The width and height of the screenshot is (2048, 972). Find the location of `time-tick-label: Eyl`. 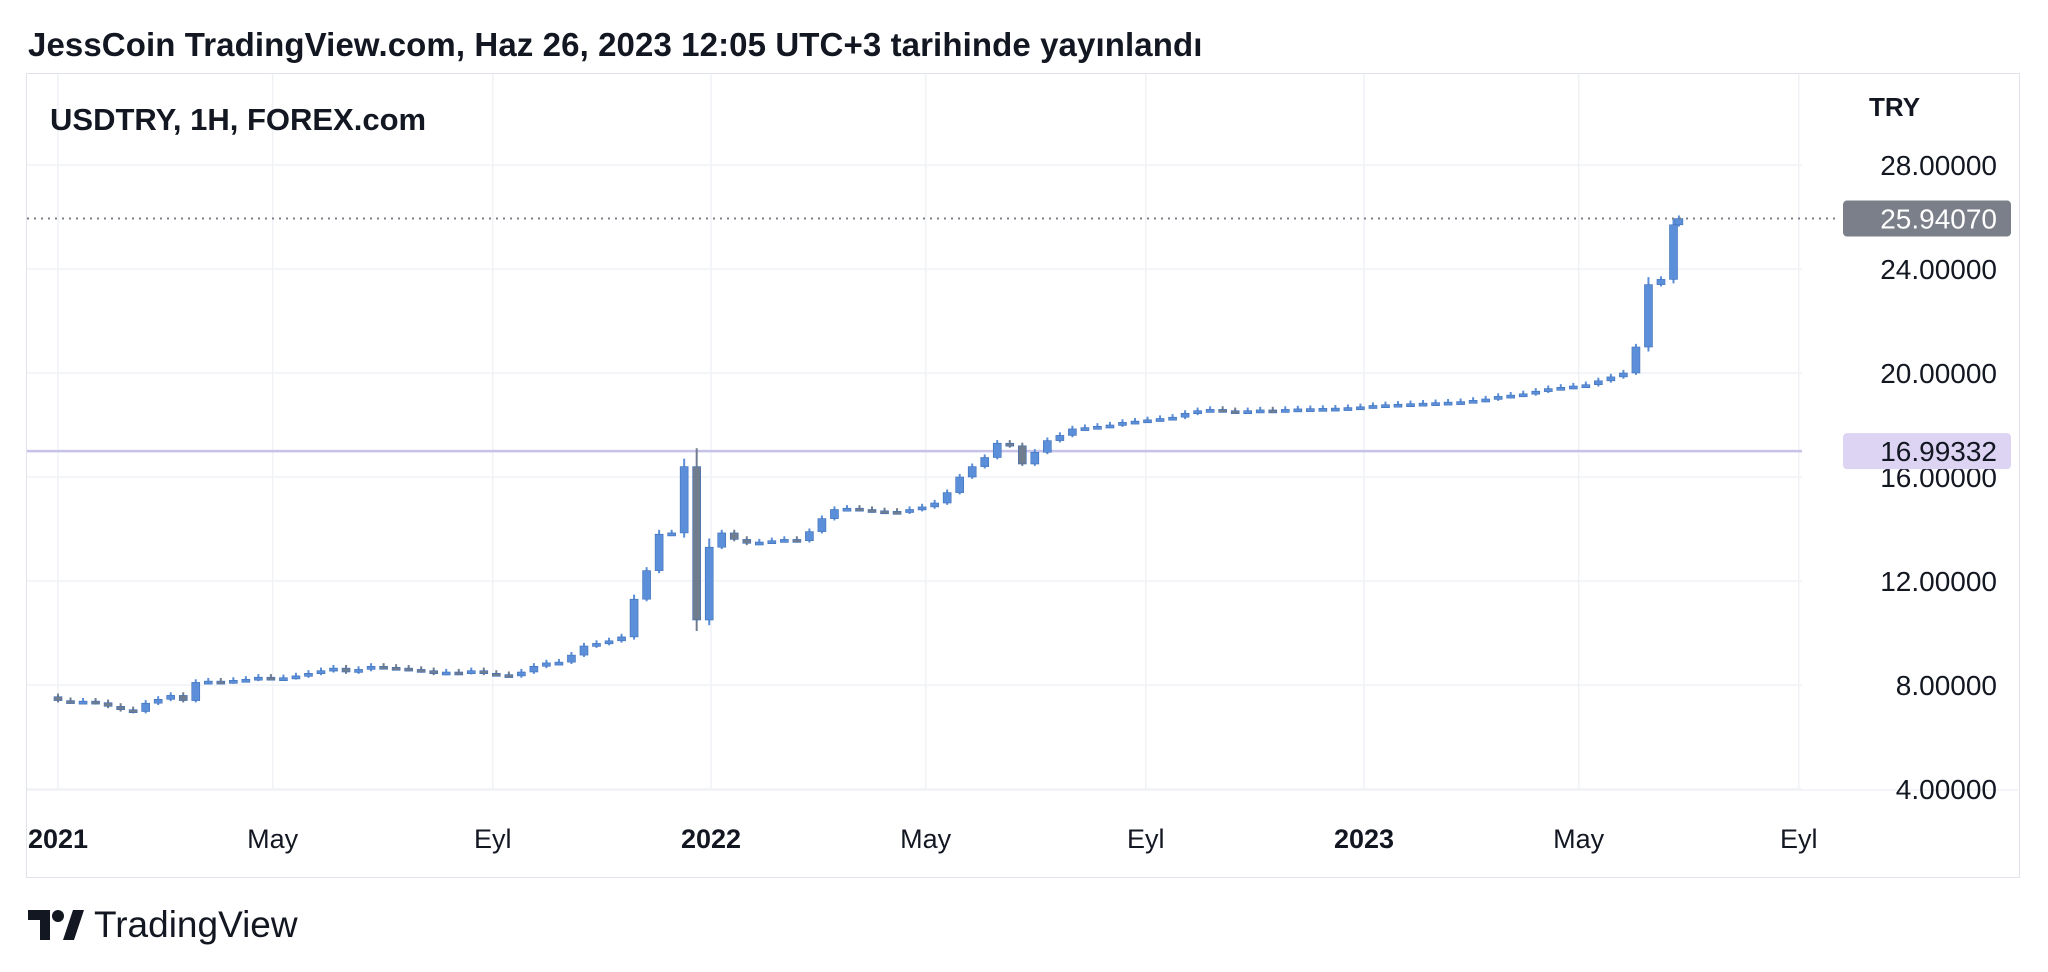

time-tick-label: Eyl is located at coordinates (1799, 839).